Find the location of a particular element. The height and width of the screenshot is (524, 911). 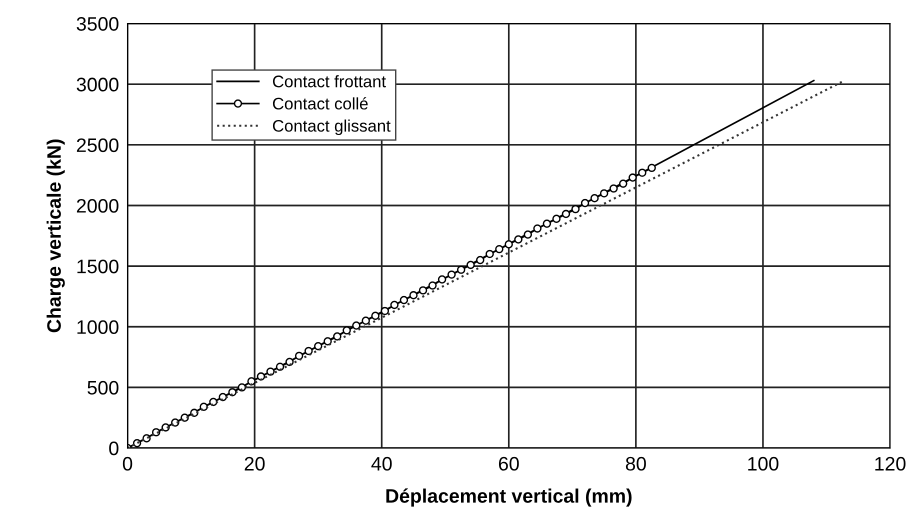

y-tick-label: 3500 is located at coordinates (97, 24).